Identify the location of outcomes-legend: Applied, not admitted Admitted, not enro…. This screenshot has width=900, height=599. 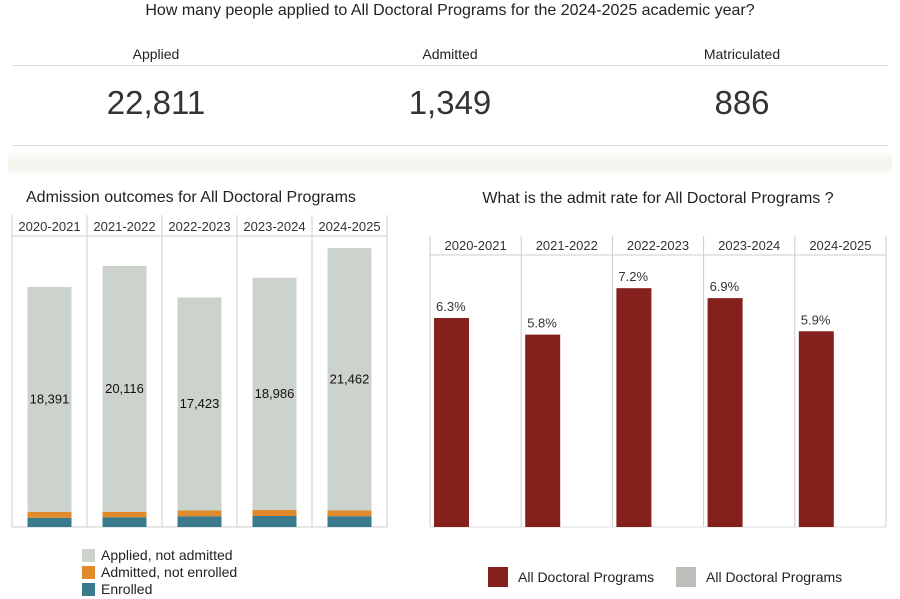
(159, 572).